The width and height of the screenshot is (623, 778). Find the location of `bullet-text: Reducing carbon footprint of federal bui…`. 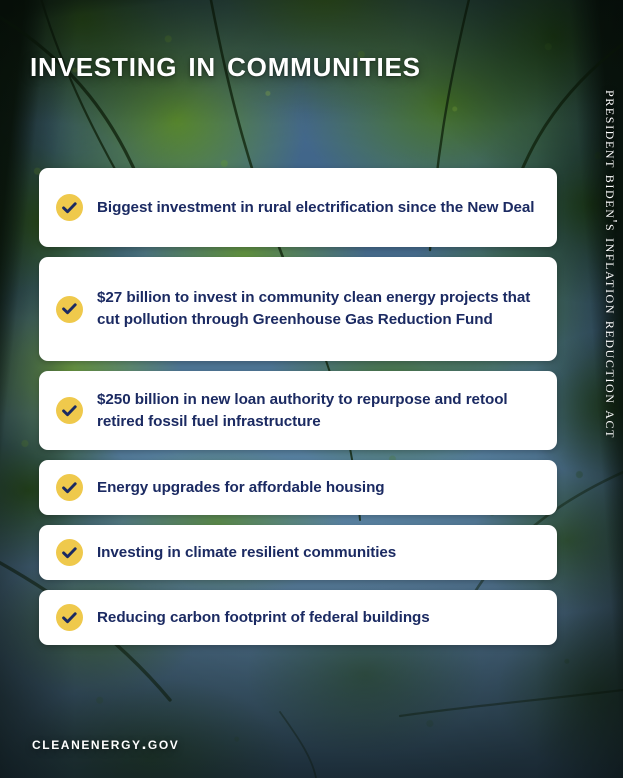

bullet-text: Reducing carbon footprint of federal bui… is located at coordinates (263, 617).